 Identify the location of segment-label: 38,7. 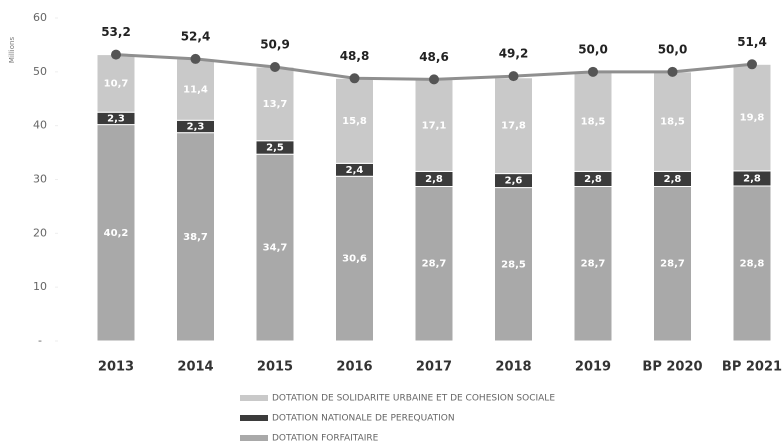
(195, 237).